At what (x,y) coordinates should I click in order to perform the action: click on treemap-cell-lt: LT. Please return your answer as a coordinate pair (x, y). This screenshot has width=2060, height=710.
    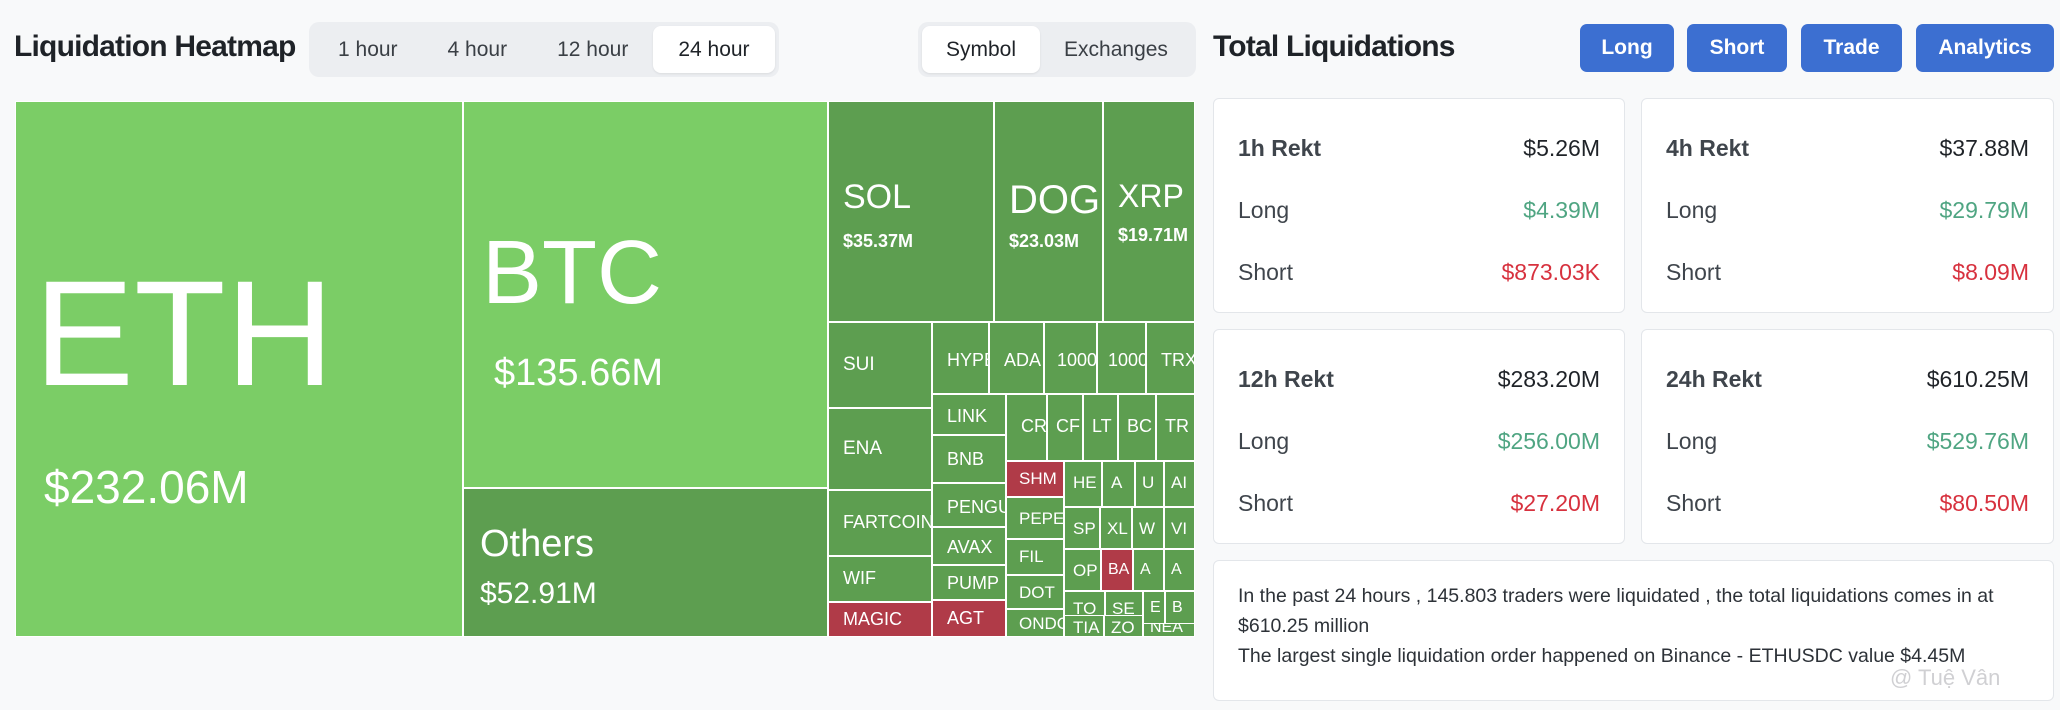
    Looking at the image, I should click on (1100, 427).